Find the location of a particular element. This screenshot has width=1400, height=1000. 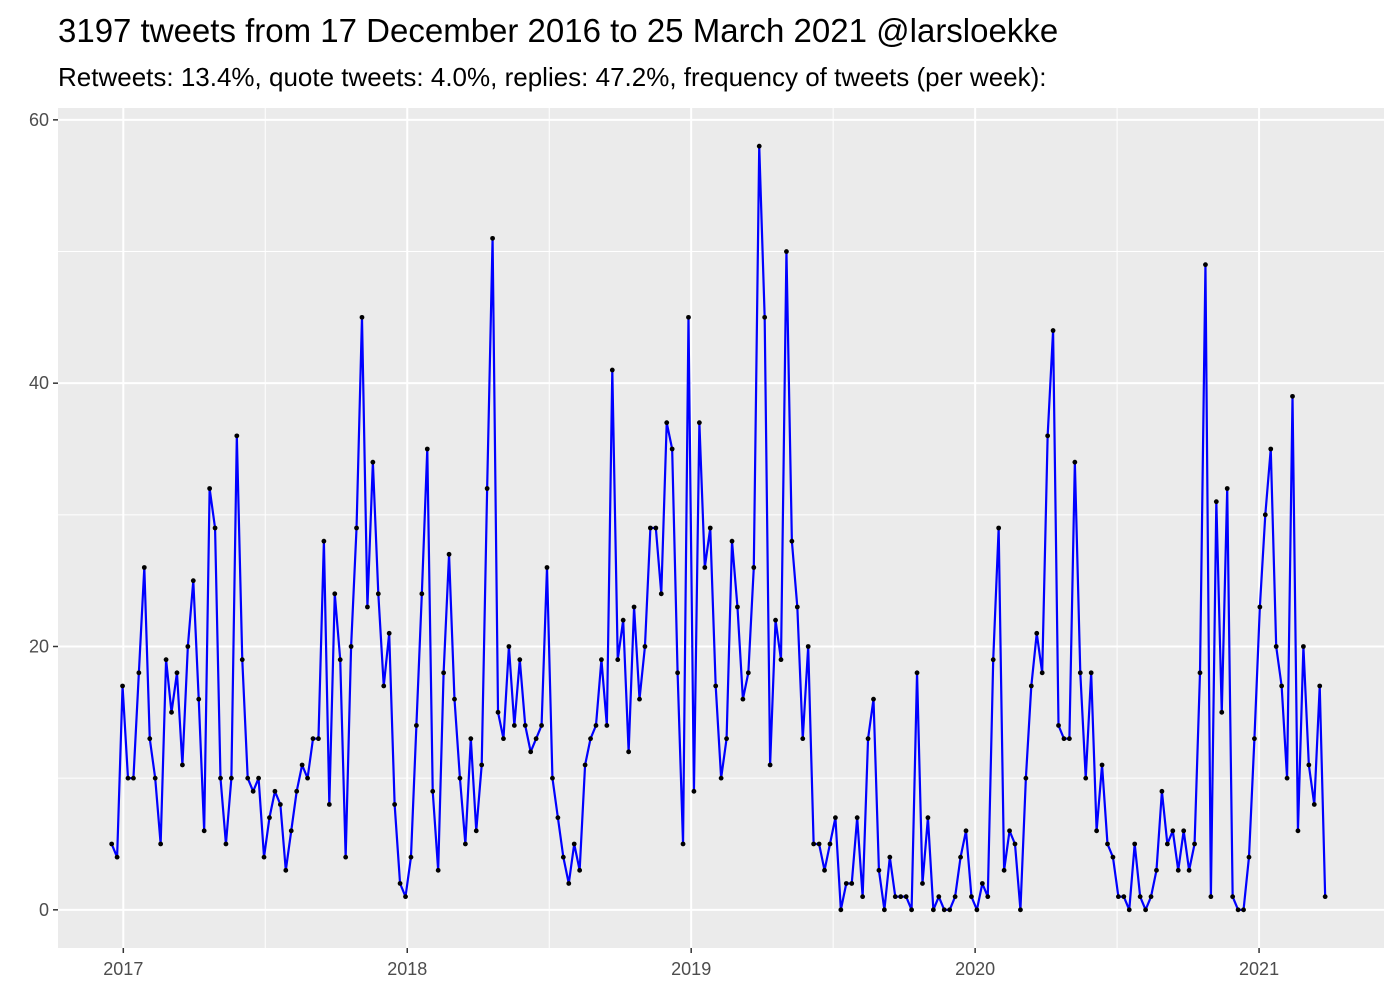

y-tick-label: 60 is located at coordinates (39, 120).